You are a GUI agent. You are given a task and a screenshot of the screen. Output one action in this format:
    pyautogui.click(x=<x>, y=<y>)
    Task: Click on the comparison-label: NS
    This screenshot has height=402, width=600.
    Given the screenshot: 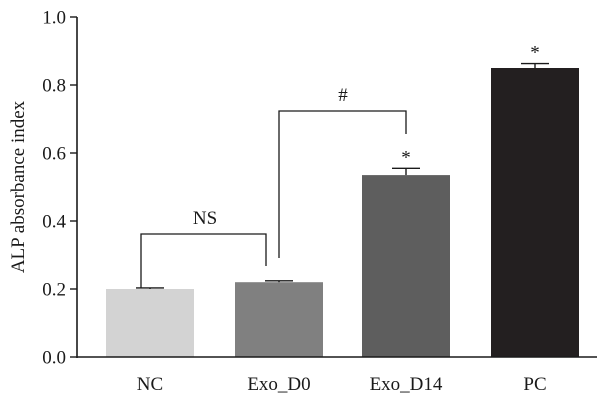 What is the action you would take?
    pyautogui.click(x=205, y=218)
    